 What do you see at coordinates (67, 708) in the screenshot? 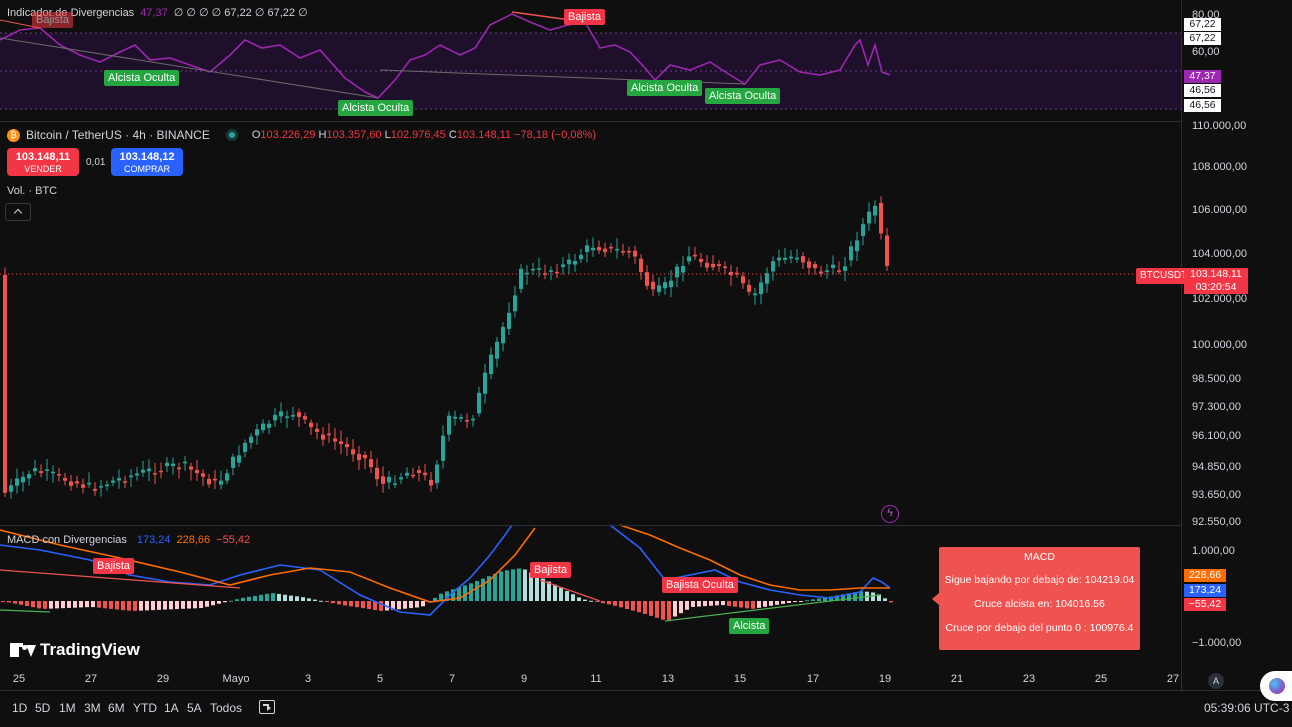
I see `timeframe-1m: 1M` at bounding box center [67, 708].